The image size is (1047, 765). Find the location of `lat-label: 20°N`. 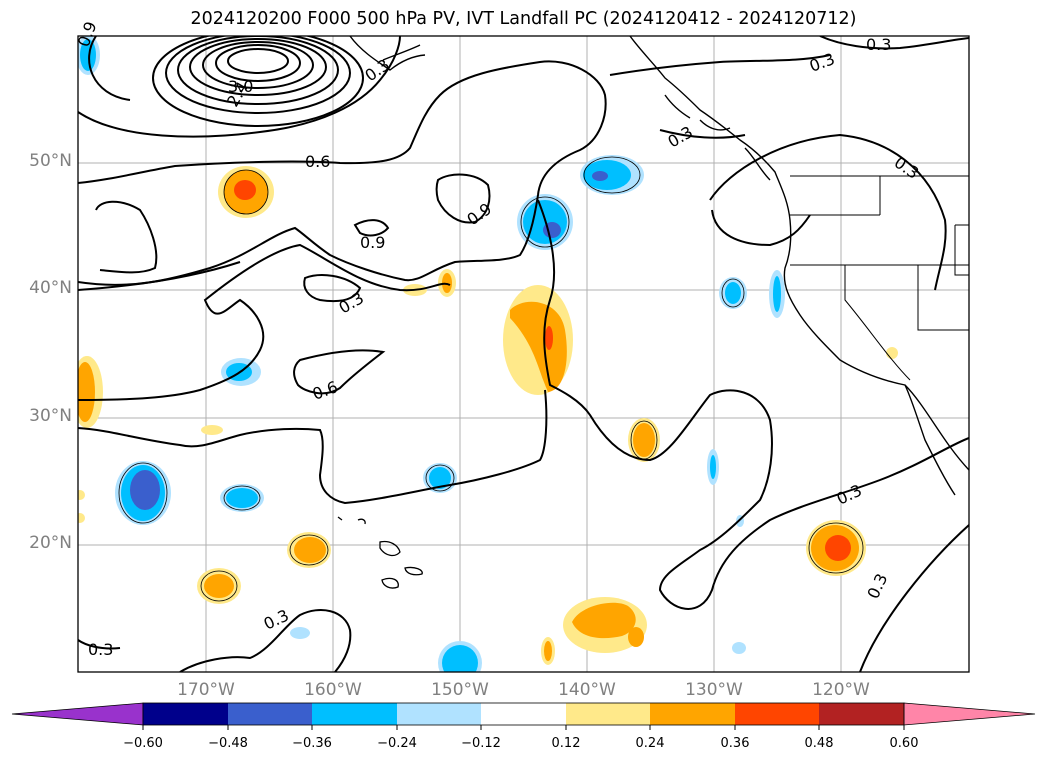

lat-label: 20°N is located at coordinates (50, 543).